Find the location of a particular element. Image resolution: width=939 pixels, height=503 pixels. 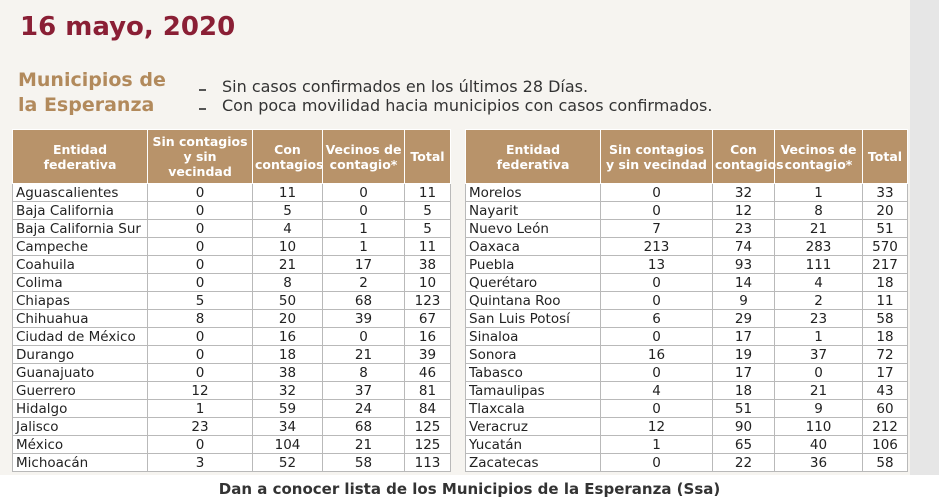

cell-value: 67 is located at coordinates (427, 318).